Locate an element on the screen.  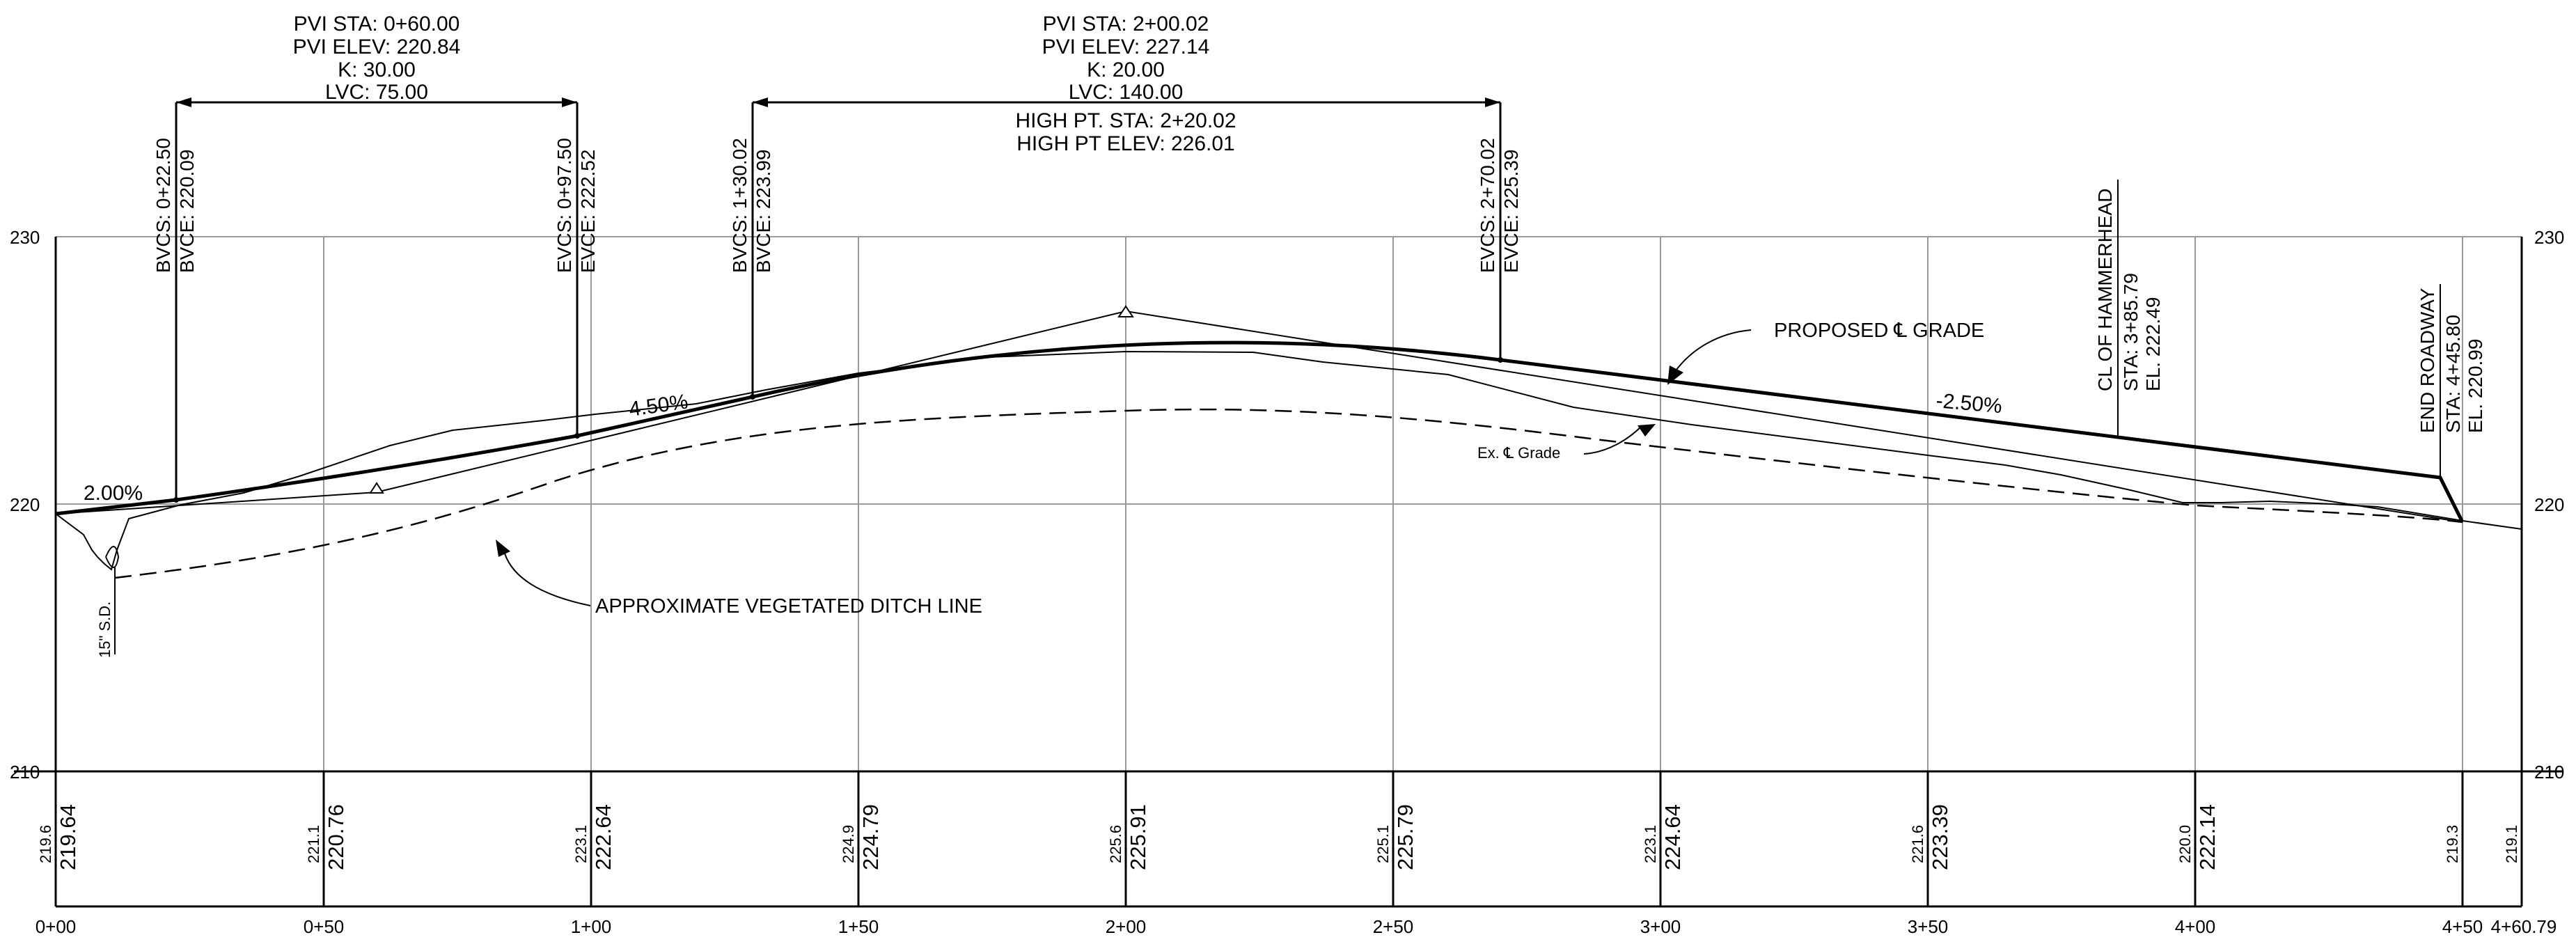
vc2-pvi-sta: PVI STA: 2+00.02 is located at coordinates (1126, 24).